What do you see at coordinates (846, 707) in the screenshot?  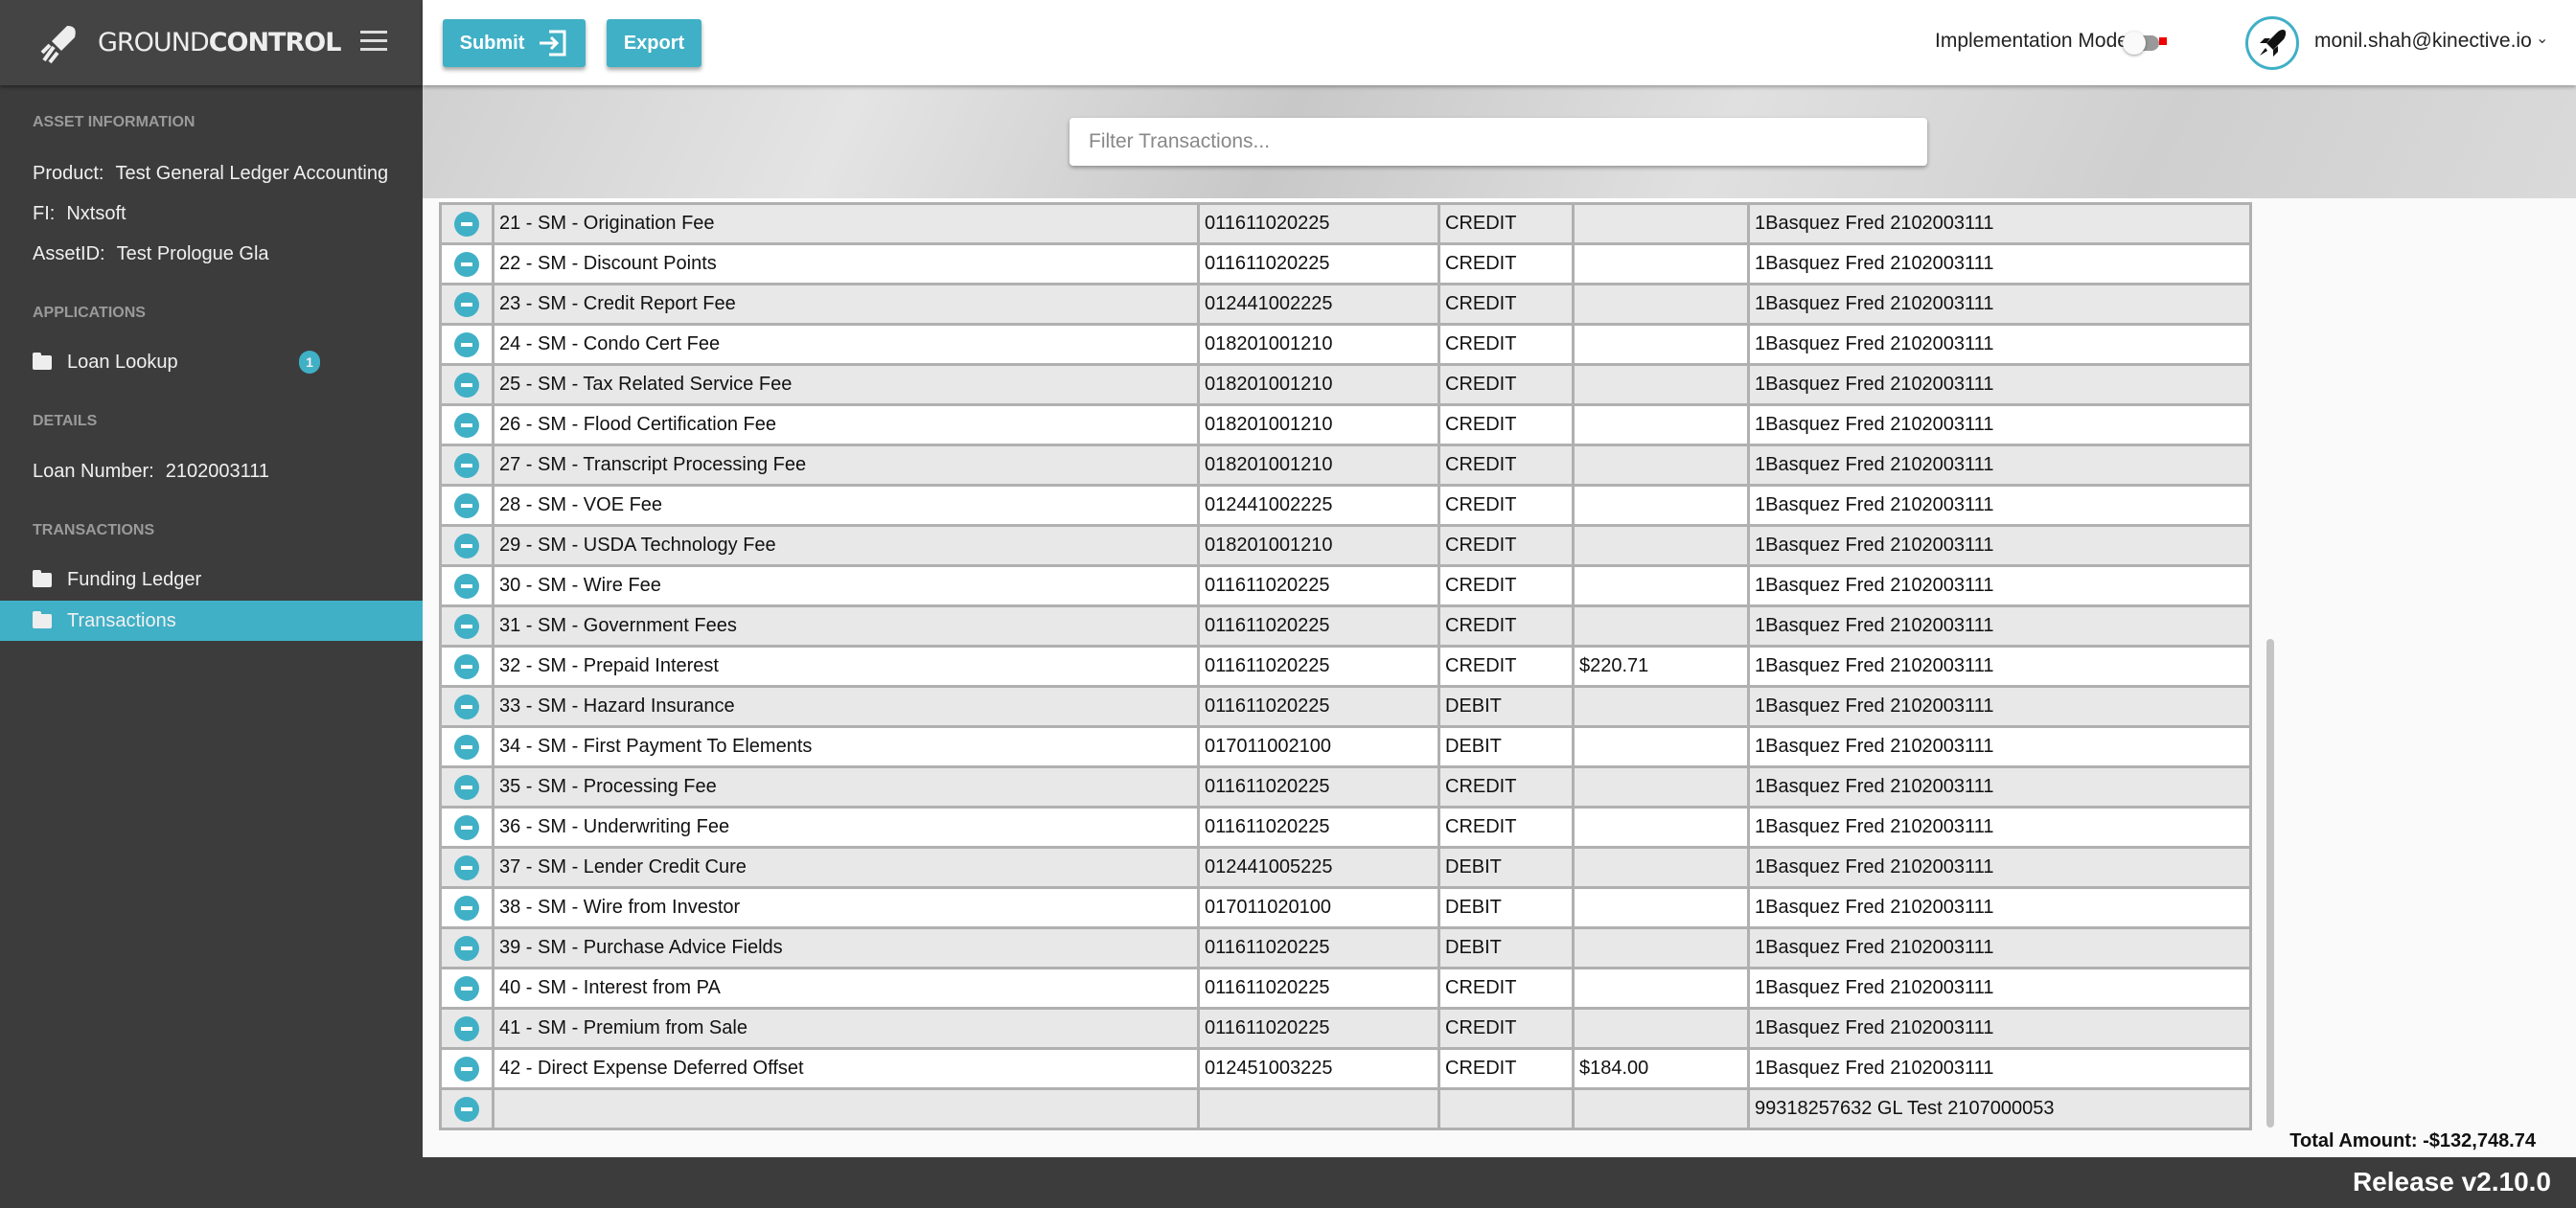 I see `description-cell: 33 - SM - Hazard Insurance` at bounding box center [846, 707].